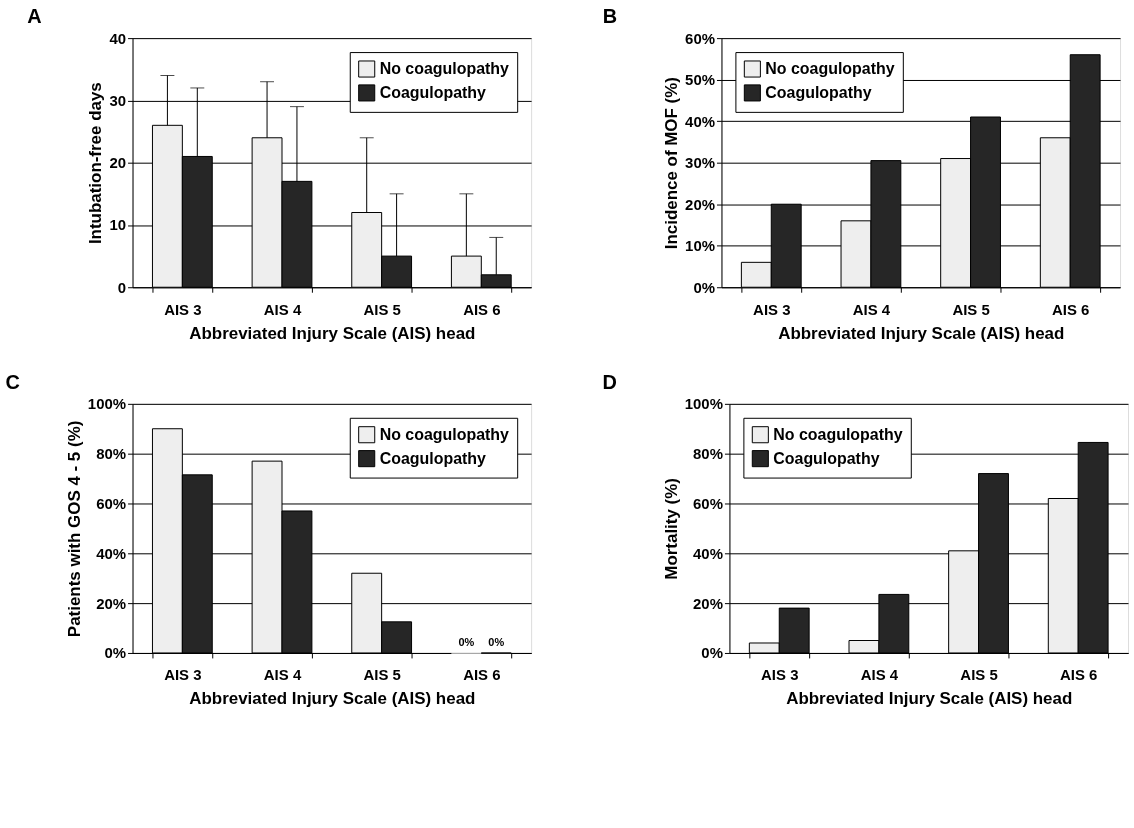 The height and width of the screenshot is (828, 1134). Describe the element at coordinates (700, 246) in the screenshot. I see `y-tick-label: 10%` at that location.